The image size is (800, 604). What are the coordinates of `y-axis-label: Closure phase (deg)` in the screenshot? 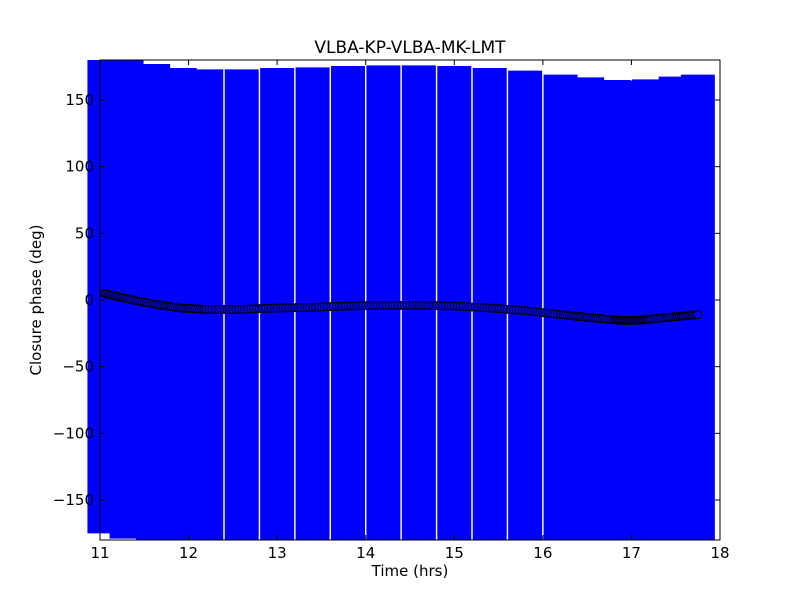 It's located at (36, 300).